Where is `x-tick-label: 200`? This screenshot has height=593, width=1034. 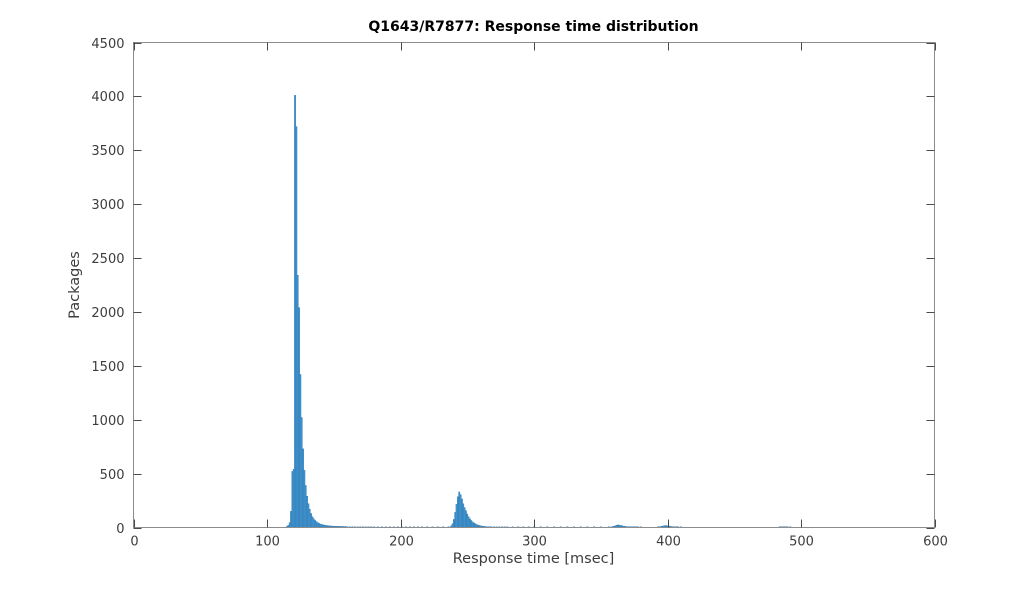
x-tick-label: 200 is located at coordinates (401, 542).